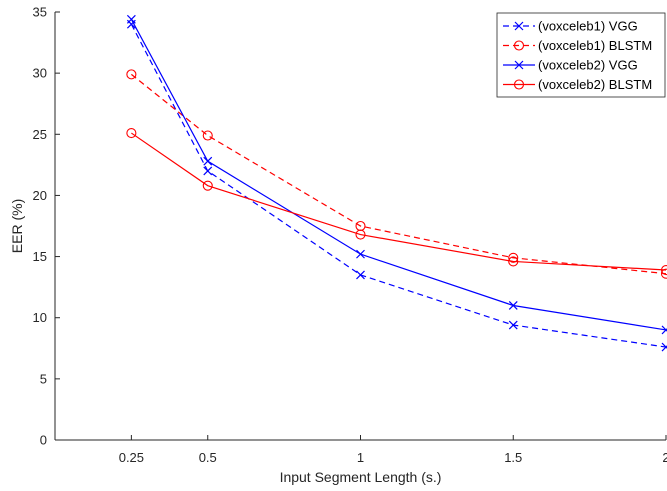 This screenshot has width=667, height=491. I want to click on legend-label: (voxceleb2) BLSTM, so click(595, 84).